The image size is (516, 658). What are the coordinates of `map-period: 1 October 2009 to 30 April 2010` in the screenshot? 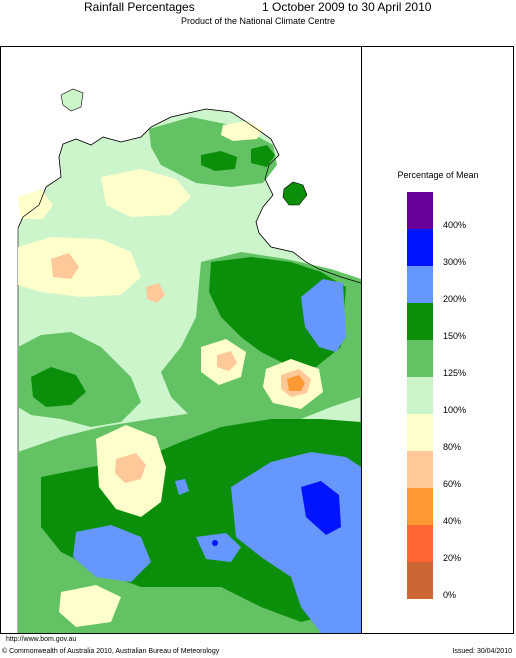 It's located at (347, 7).